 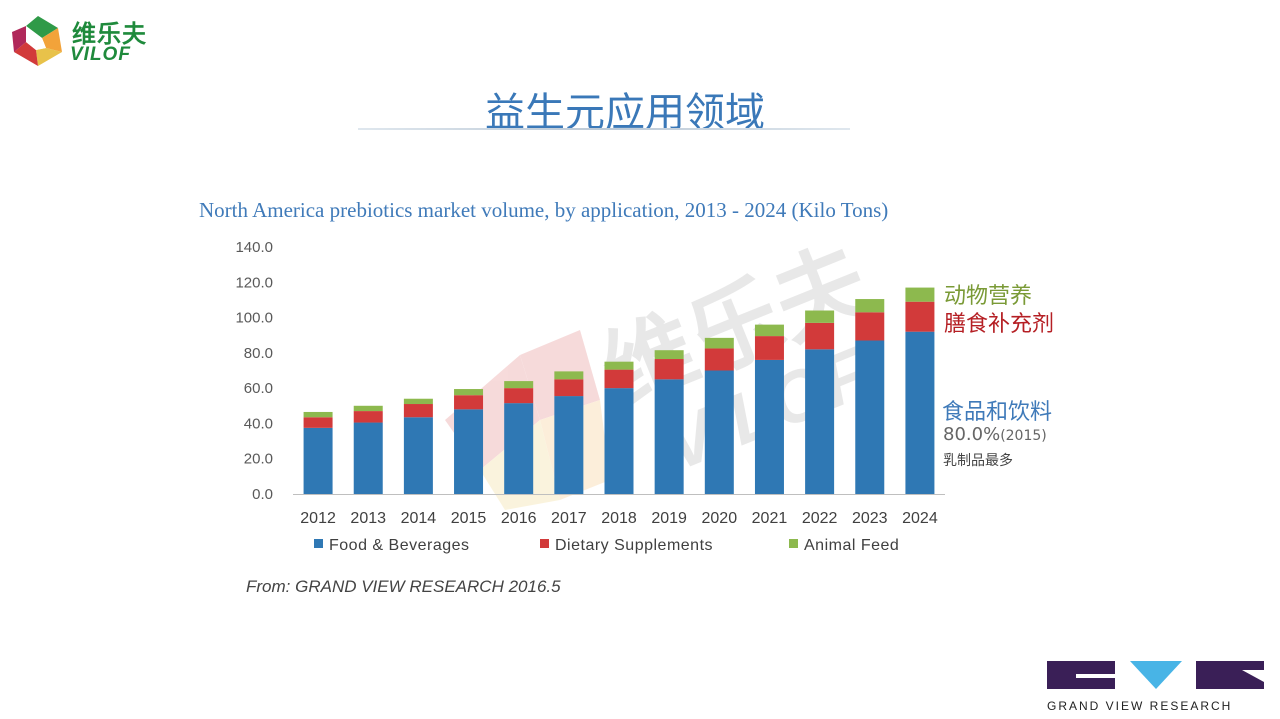 What do you see at coordinates (469, 451) in the screenshot?
I see `bar-segment-food-beverages-2015` at bounding box center [469, 451].